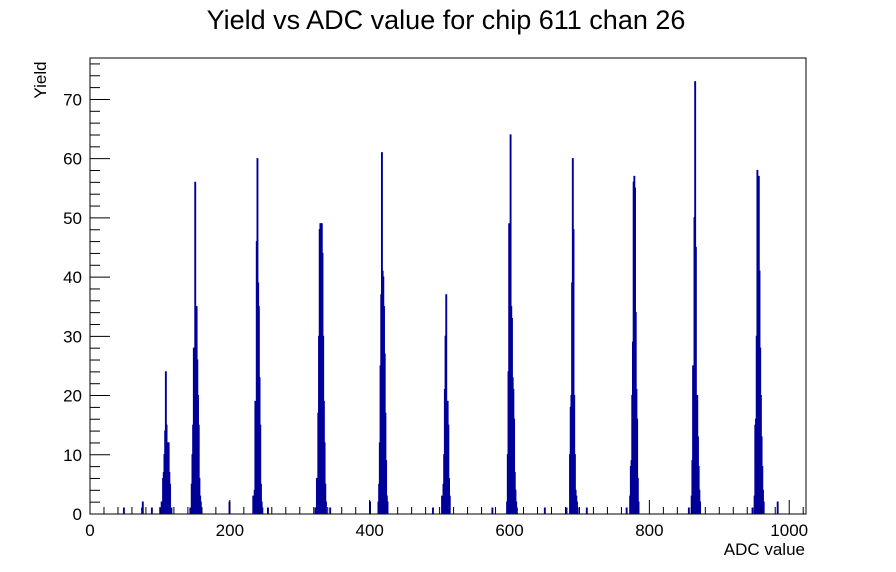  I want to click on y-tick-label: 50, so click(72, 218).